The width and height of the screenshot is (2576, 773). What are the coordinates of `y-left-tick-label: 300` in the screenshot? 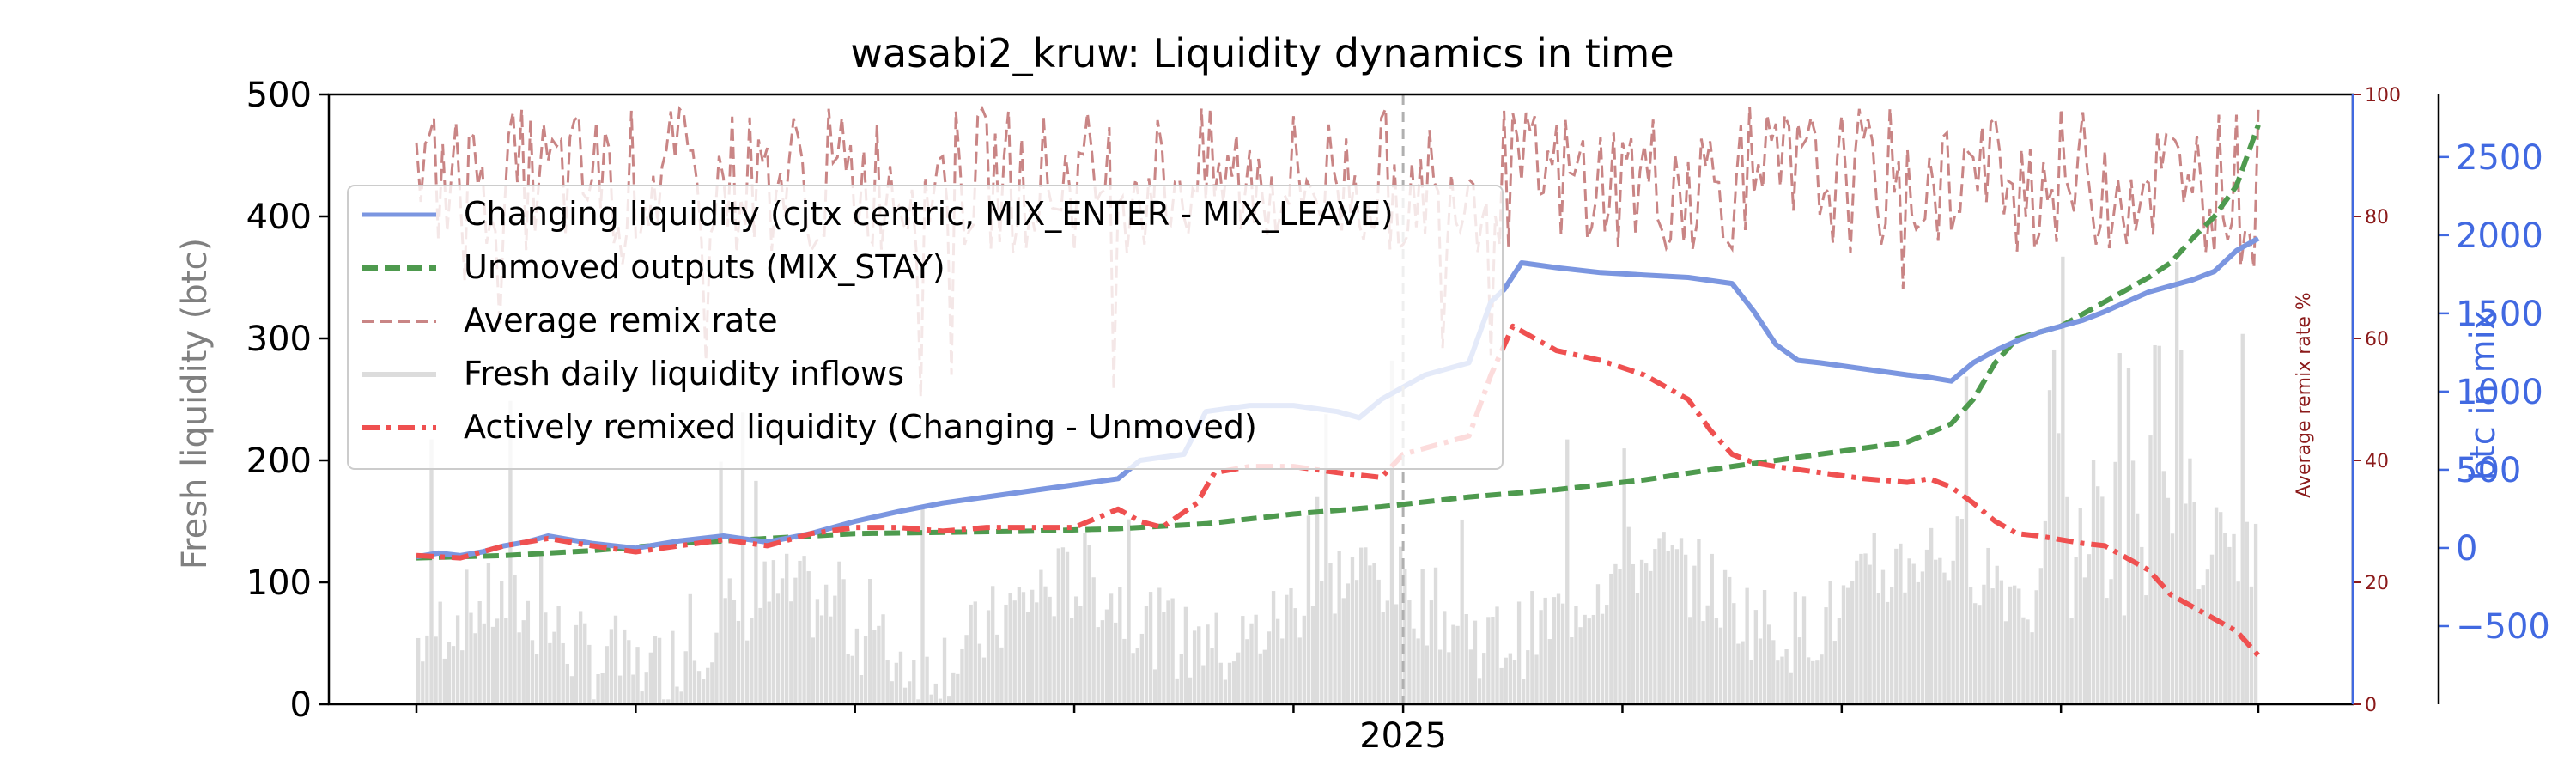 It's located at (279, 339).